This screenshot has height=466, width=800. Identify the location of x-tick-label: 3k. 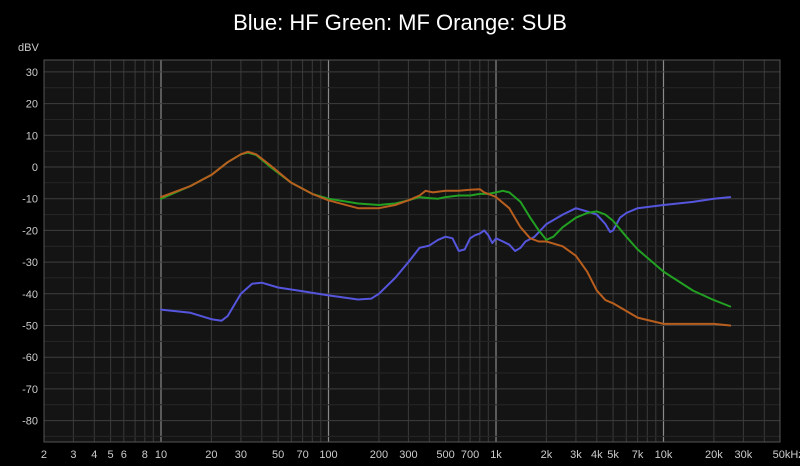
(576, 455).